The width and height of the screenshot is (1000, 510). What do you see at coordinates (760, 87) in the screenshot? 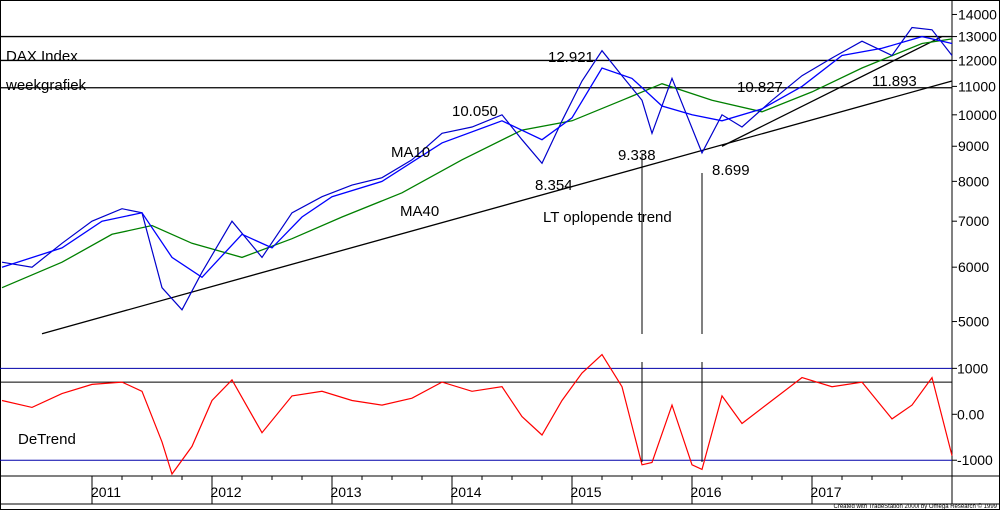
I see `annotation-label: 10.827` at bounding box center [760, 87].